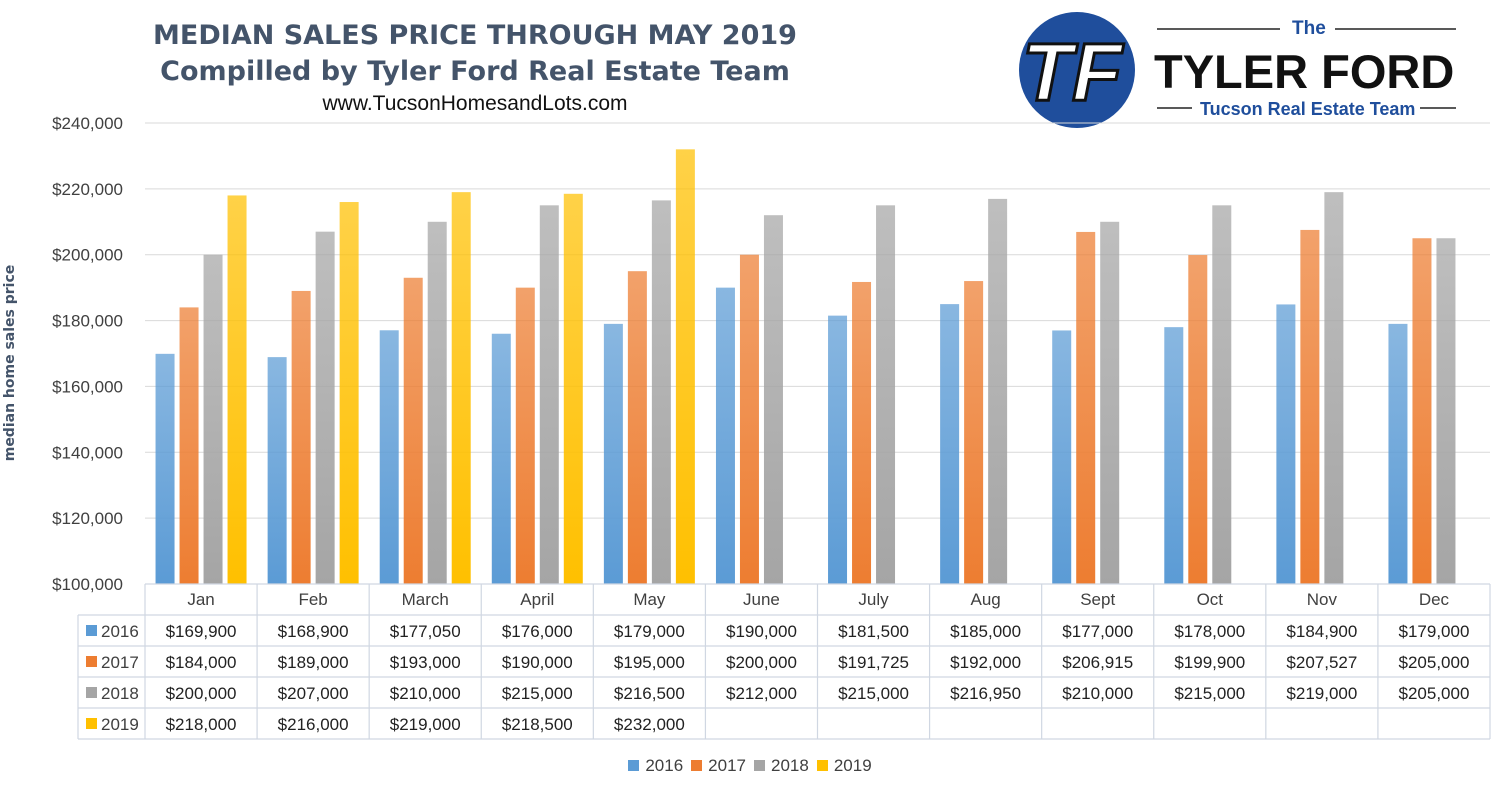 Image resolution: width=1500 pixels, height=796 pixels. I want to click on x-tick-label: Aug, so click(986, 599).